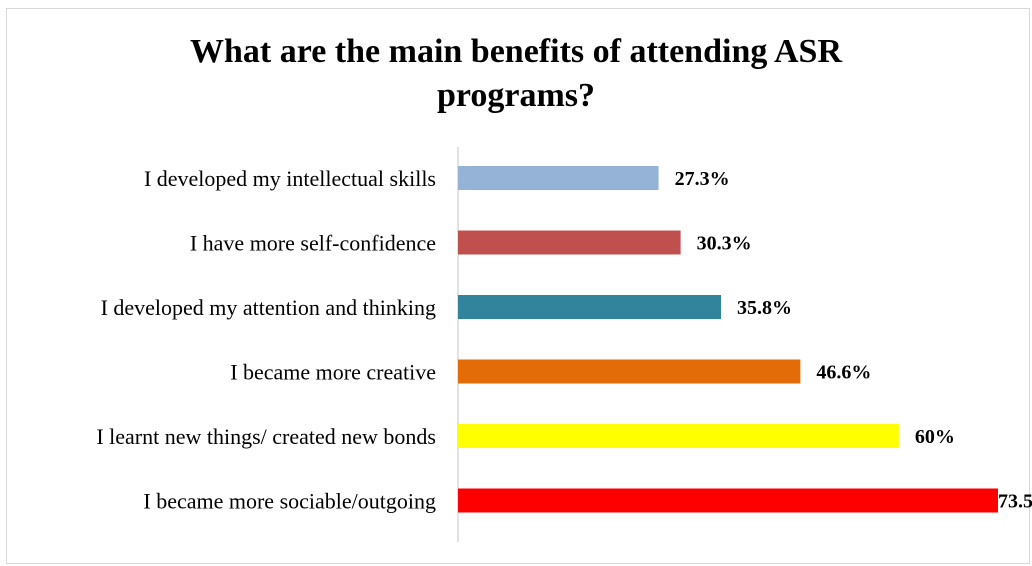  What do you see at coordinates (516, 95) in the screenshot?
I see `chart-title-line-2: programs?` at bounding box center [516, 95].